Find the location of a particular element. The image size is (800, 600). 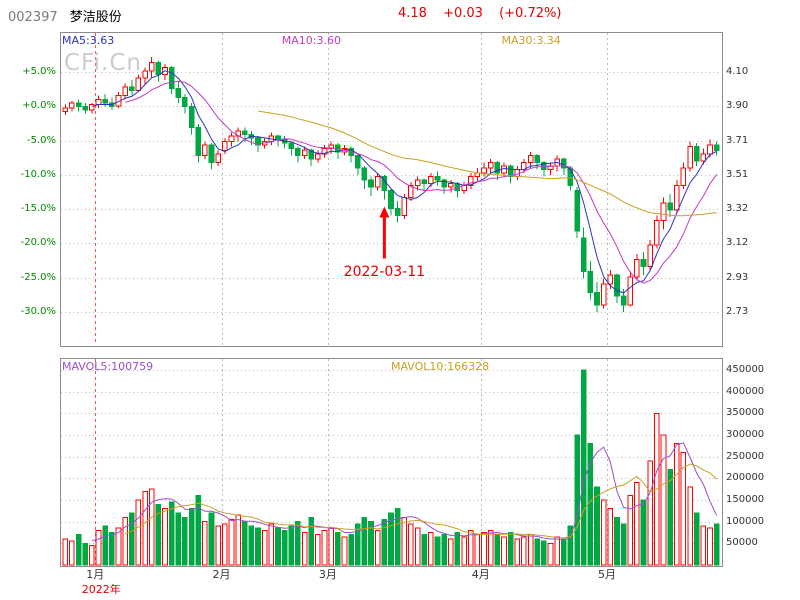

stock-name: 梦洁股份 is located at coordinates (95, 17).